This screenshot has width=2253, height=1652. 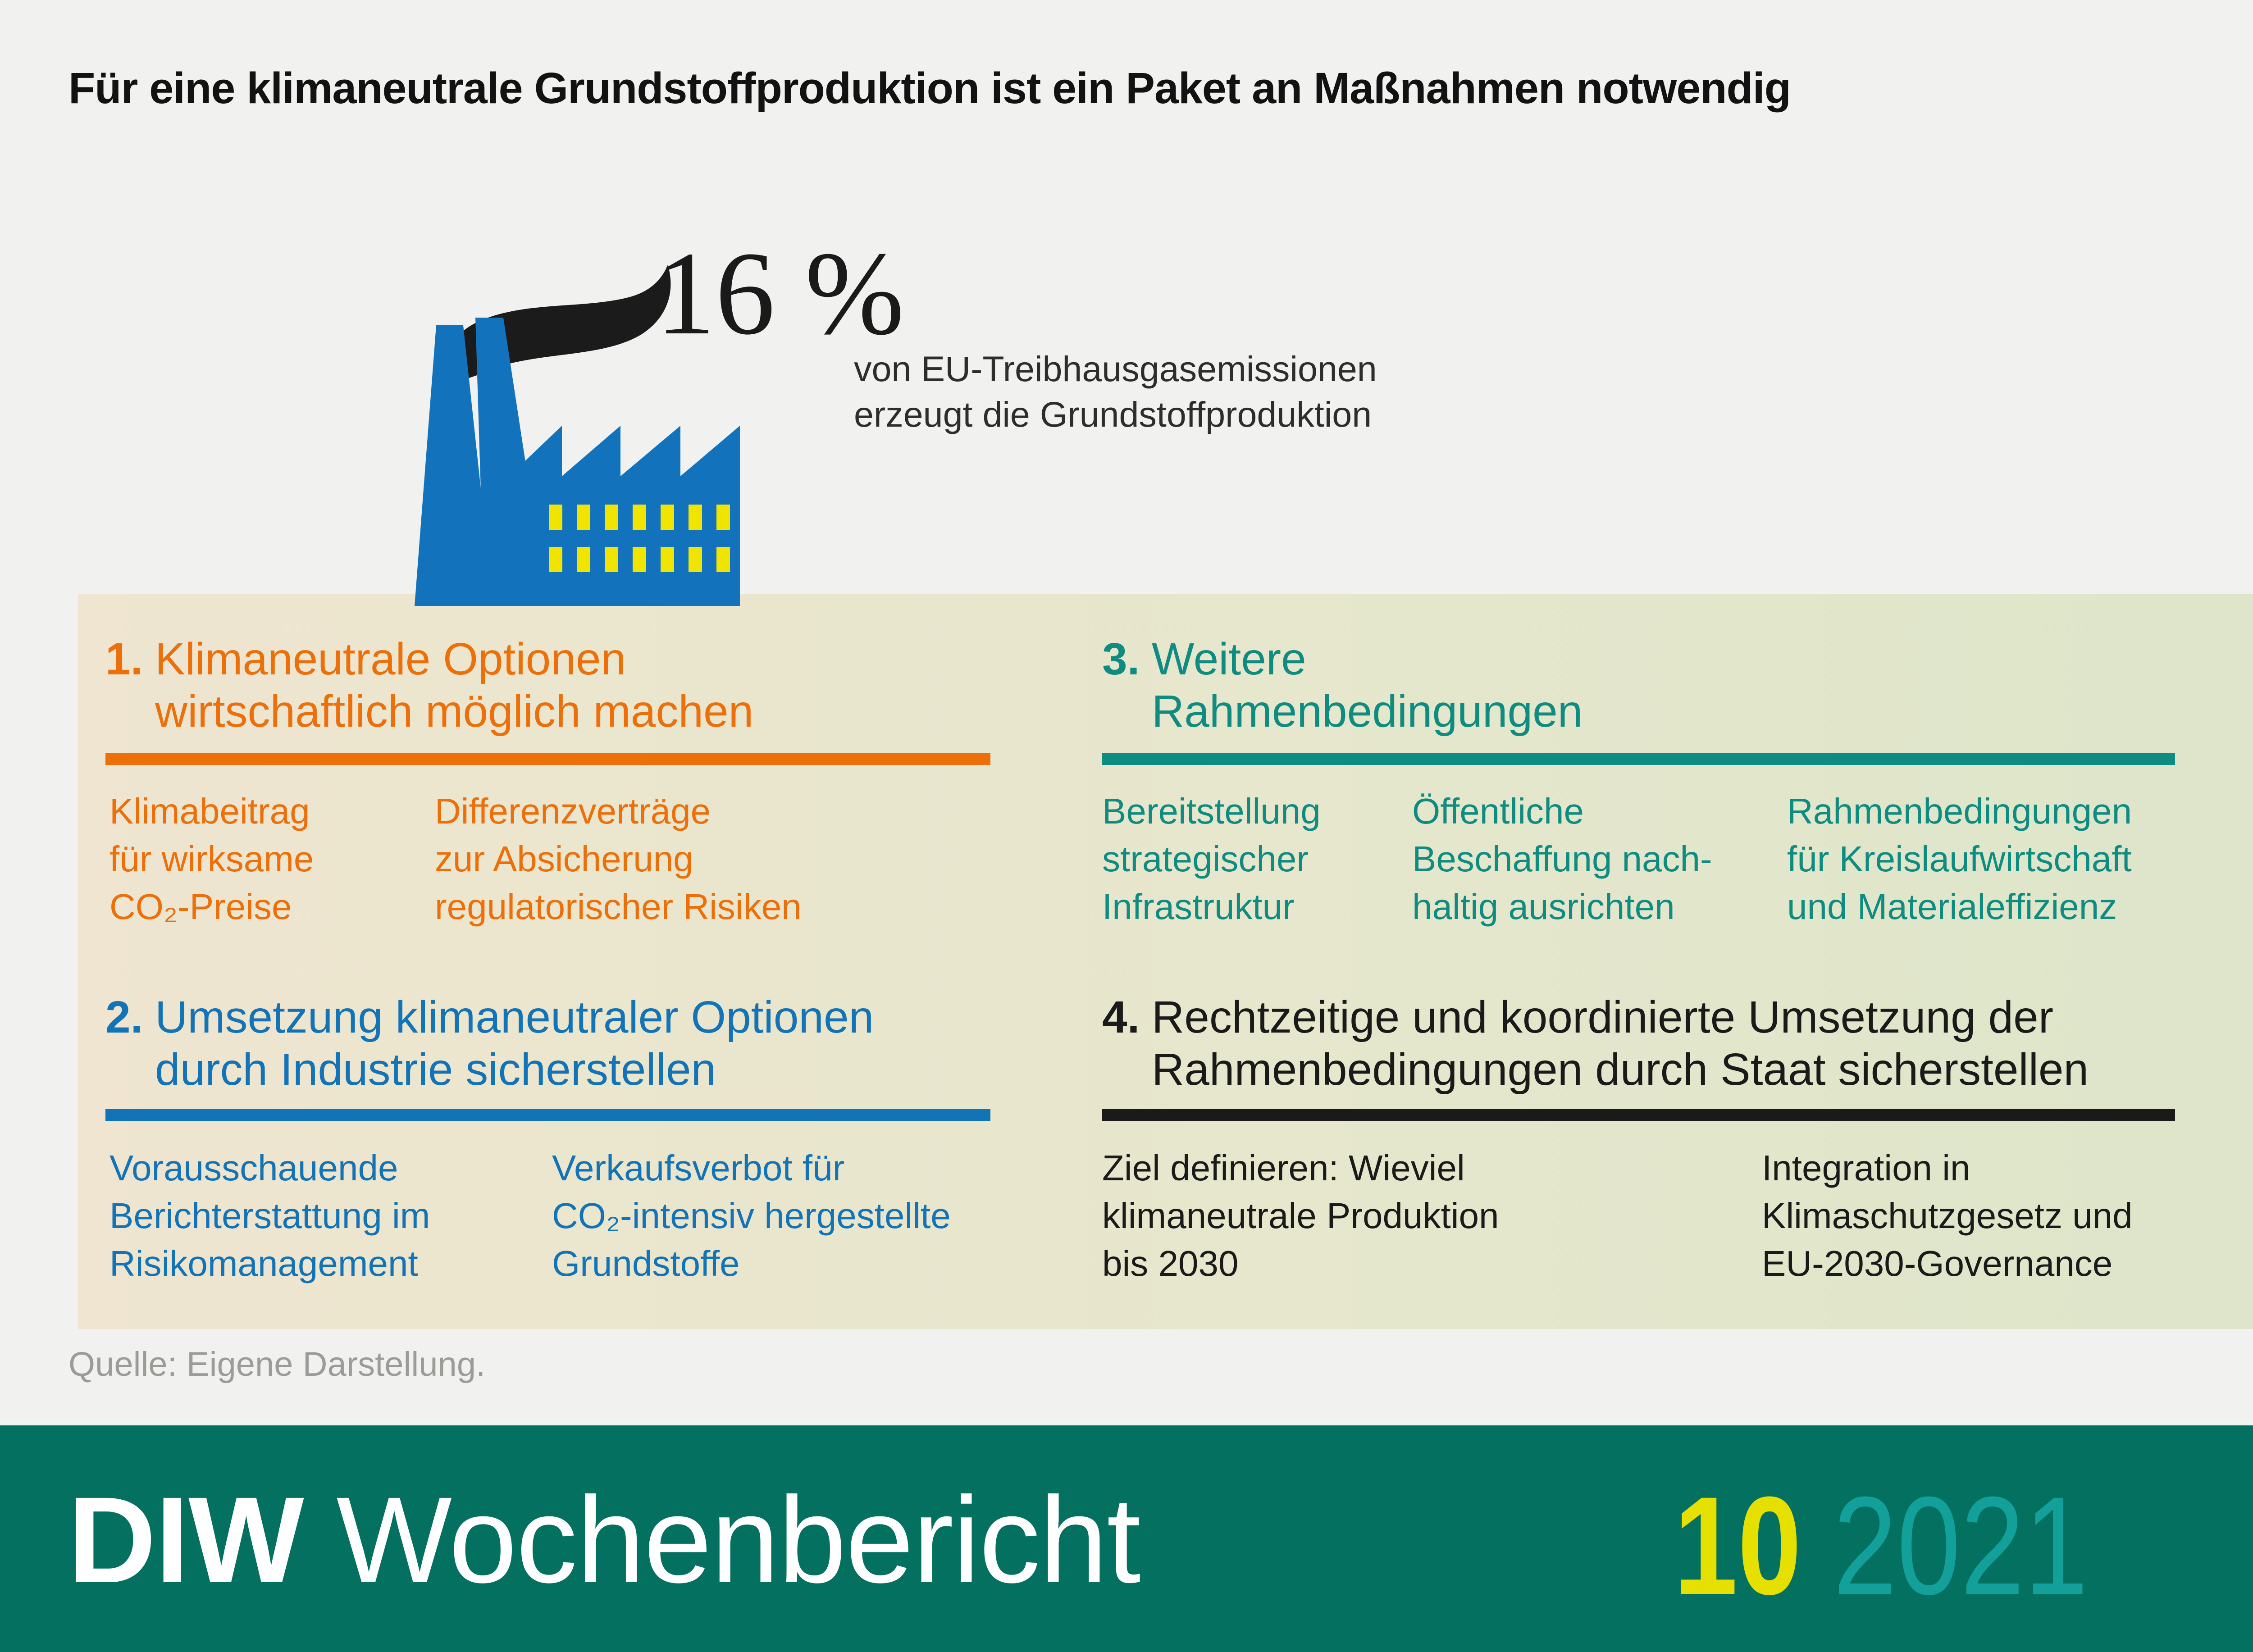 What do you see at coordinates (547, 759) in the screenshot?
I see `section-1-rule` at bounding box center [547, 759].